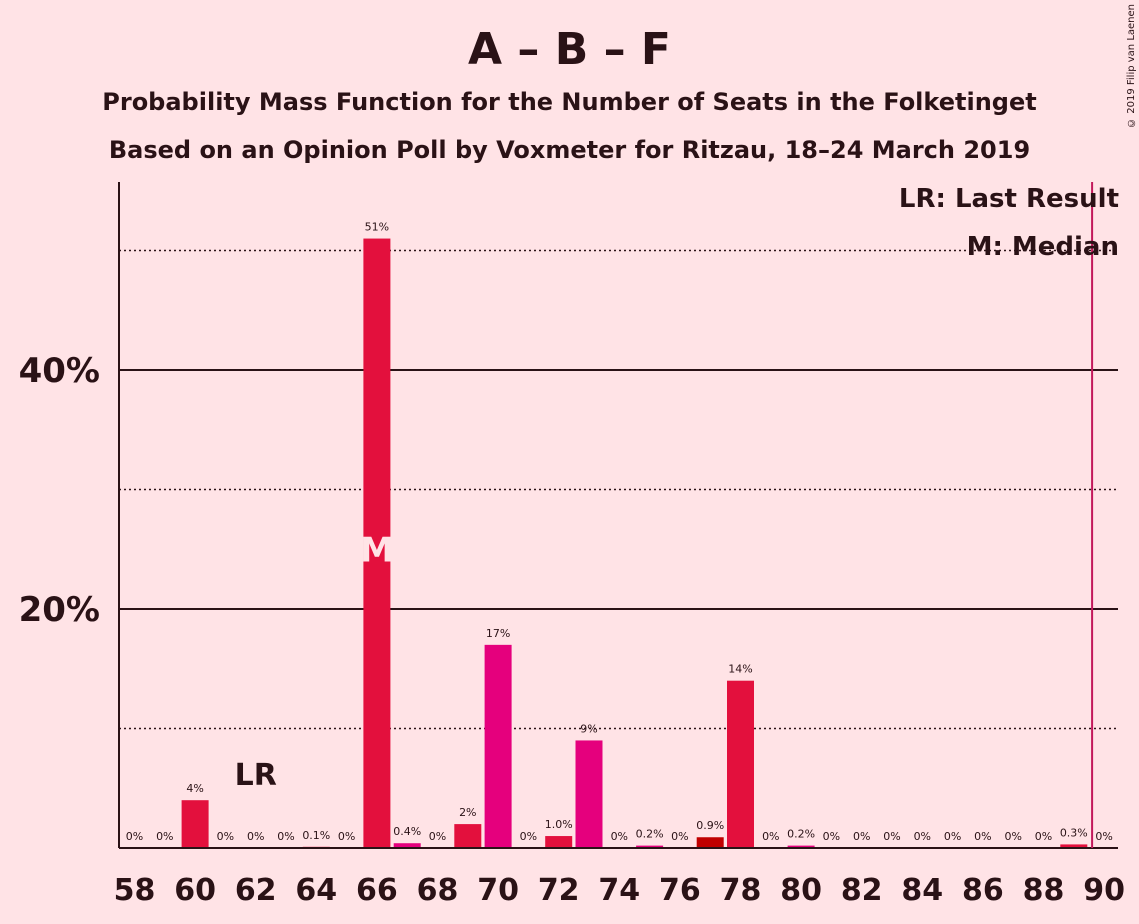  I want to click on value-label: 17%, so click(498, 633).